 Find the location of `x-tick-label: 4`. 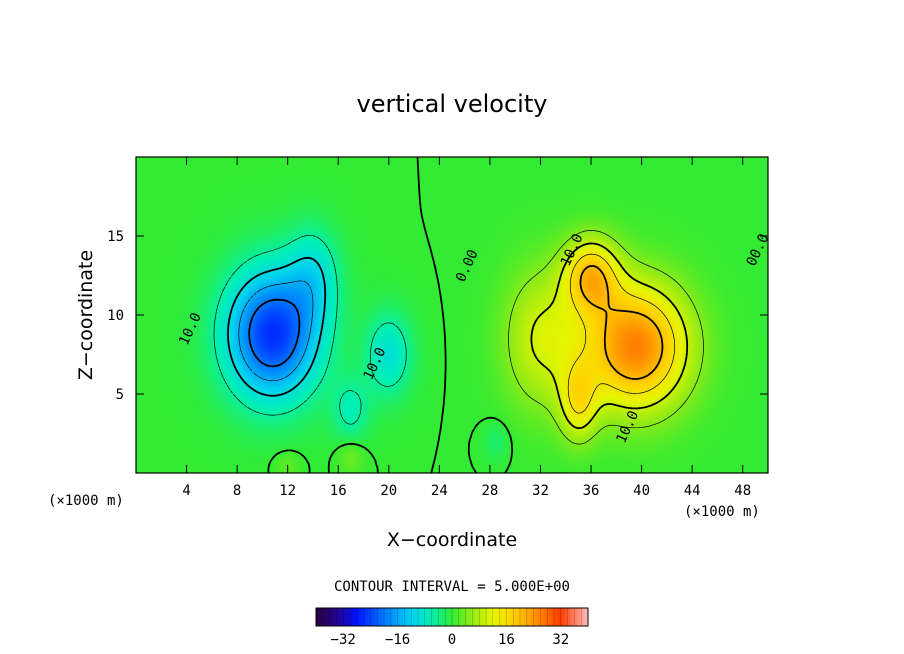

x-tick-label: 4 is located at coordinates (186, 491).